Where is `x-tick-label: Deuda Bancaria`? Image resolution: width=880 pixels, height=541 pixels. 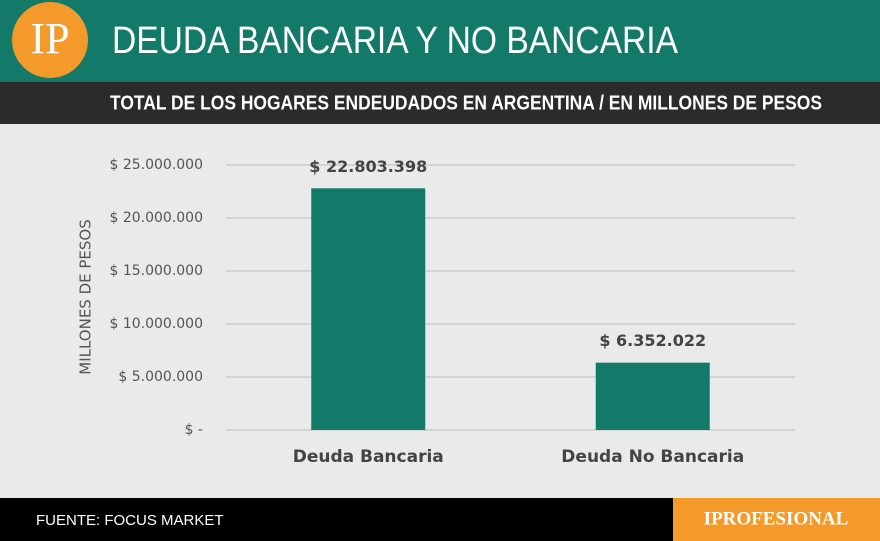
x-tick-label: Deuda Bancaria is located at coordinates (368, 457).